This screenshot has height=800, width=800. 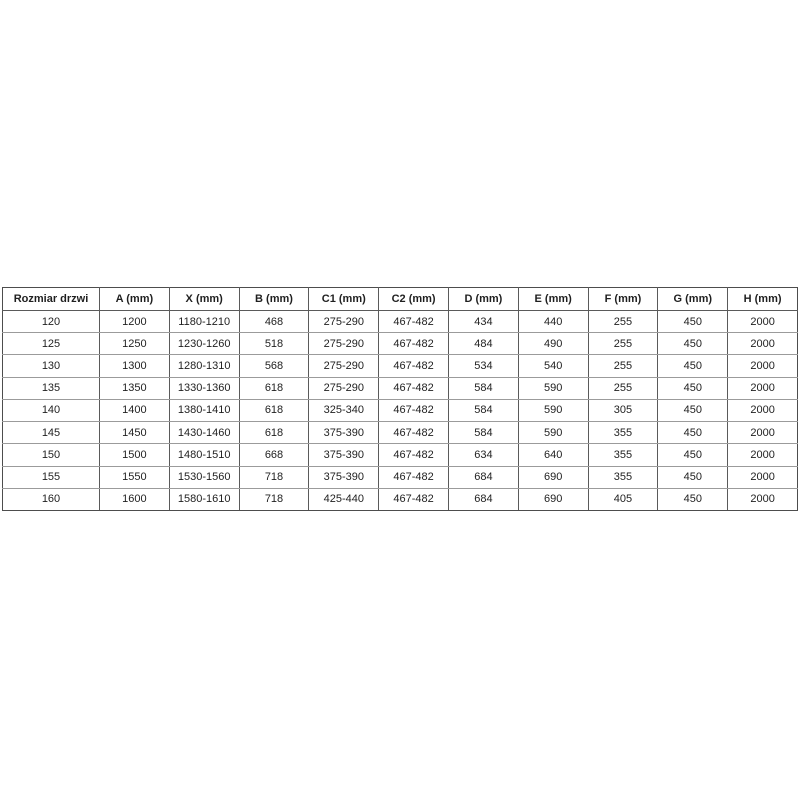 What do you see at coordinates (204, 477) in the screenshot?
I see `table-cell: 1530-1560` at bounding box center [204, 477].